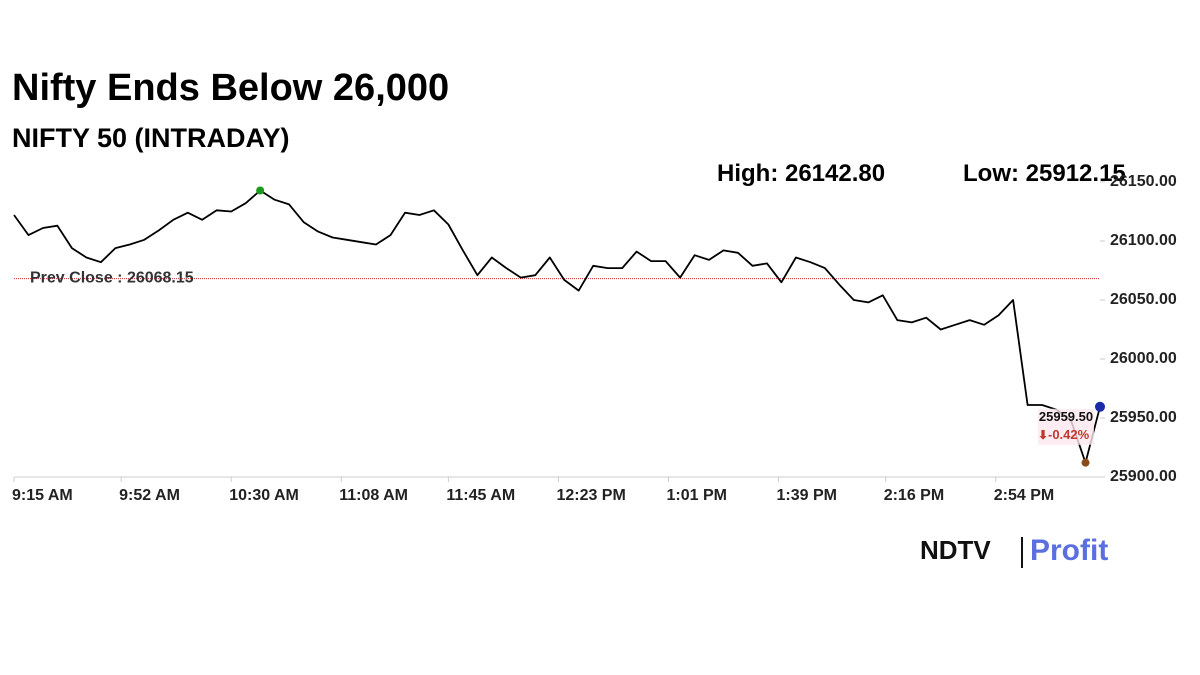  What do you see at coordinates (747, 173) in the screenshot?
I see `high-label: High:` at bounding box center [747, 173].